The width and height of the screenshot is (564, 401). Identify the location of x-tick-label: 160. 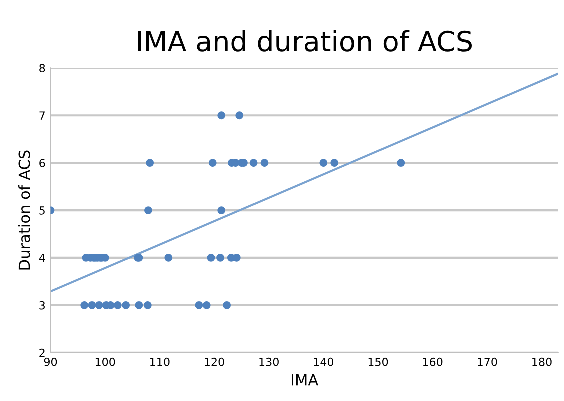
(433, 362).